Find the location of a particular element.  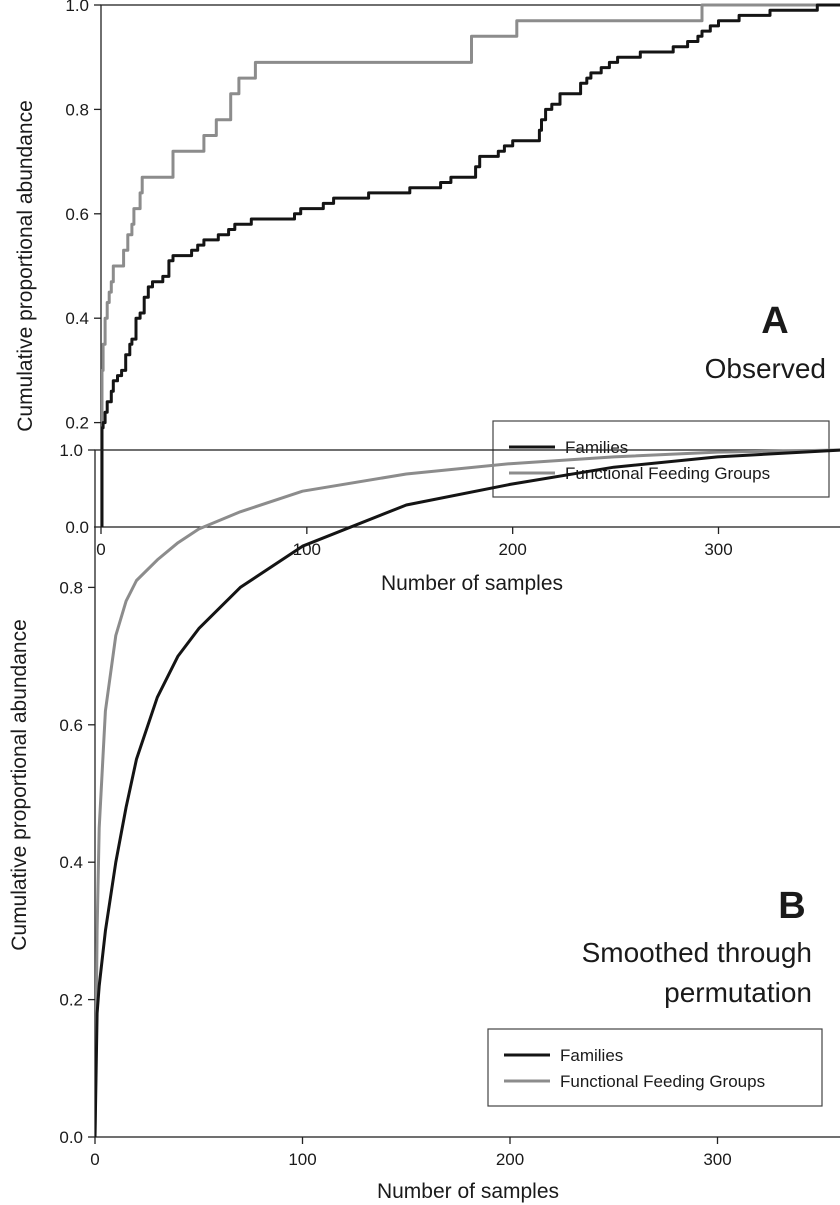

panel-subtitle: Smoothed through is located at coordinates (697, 952).